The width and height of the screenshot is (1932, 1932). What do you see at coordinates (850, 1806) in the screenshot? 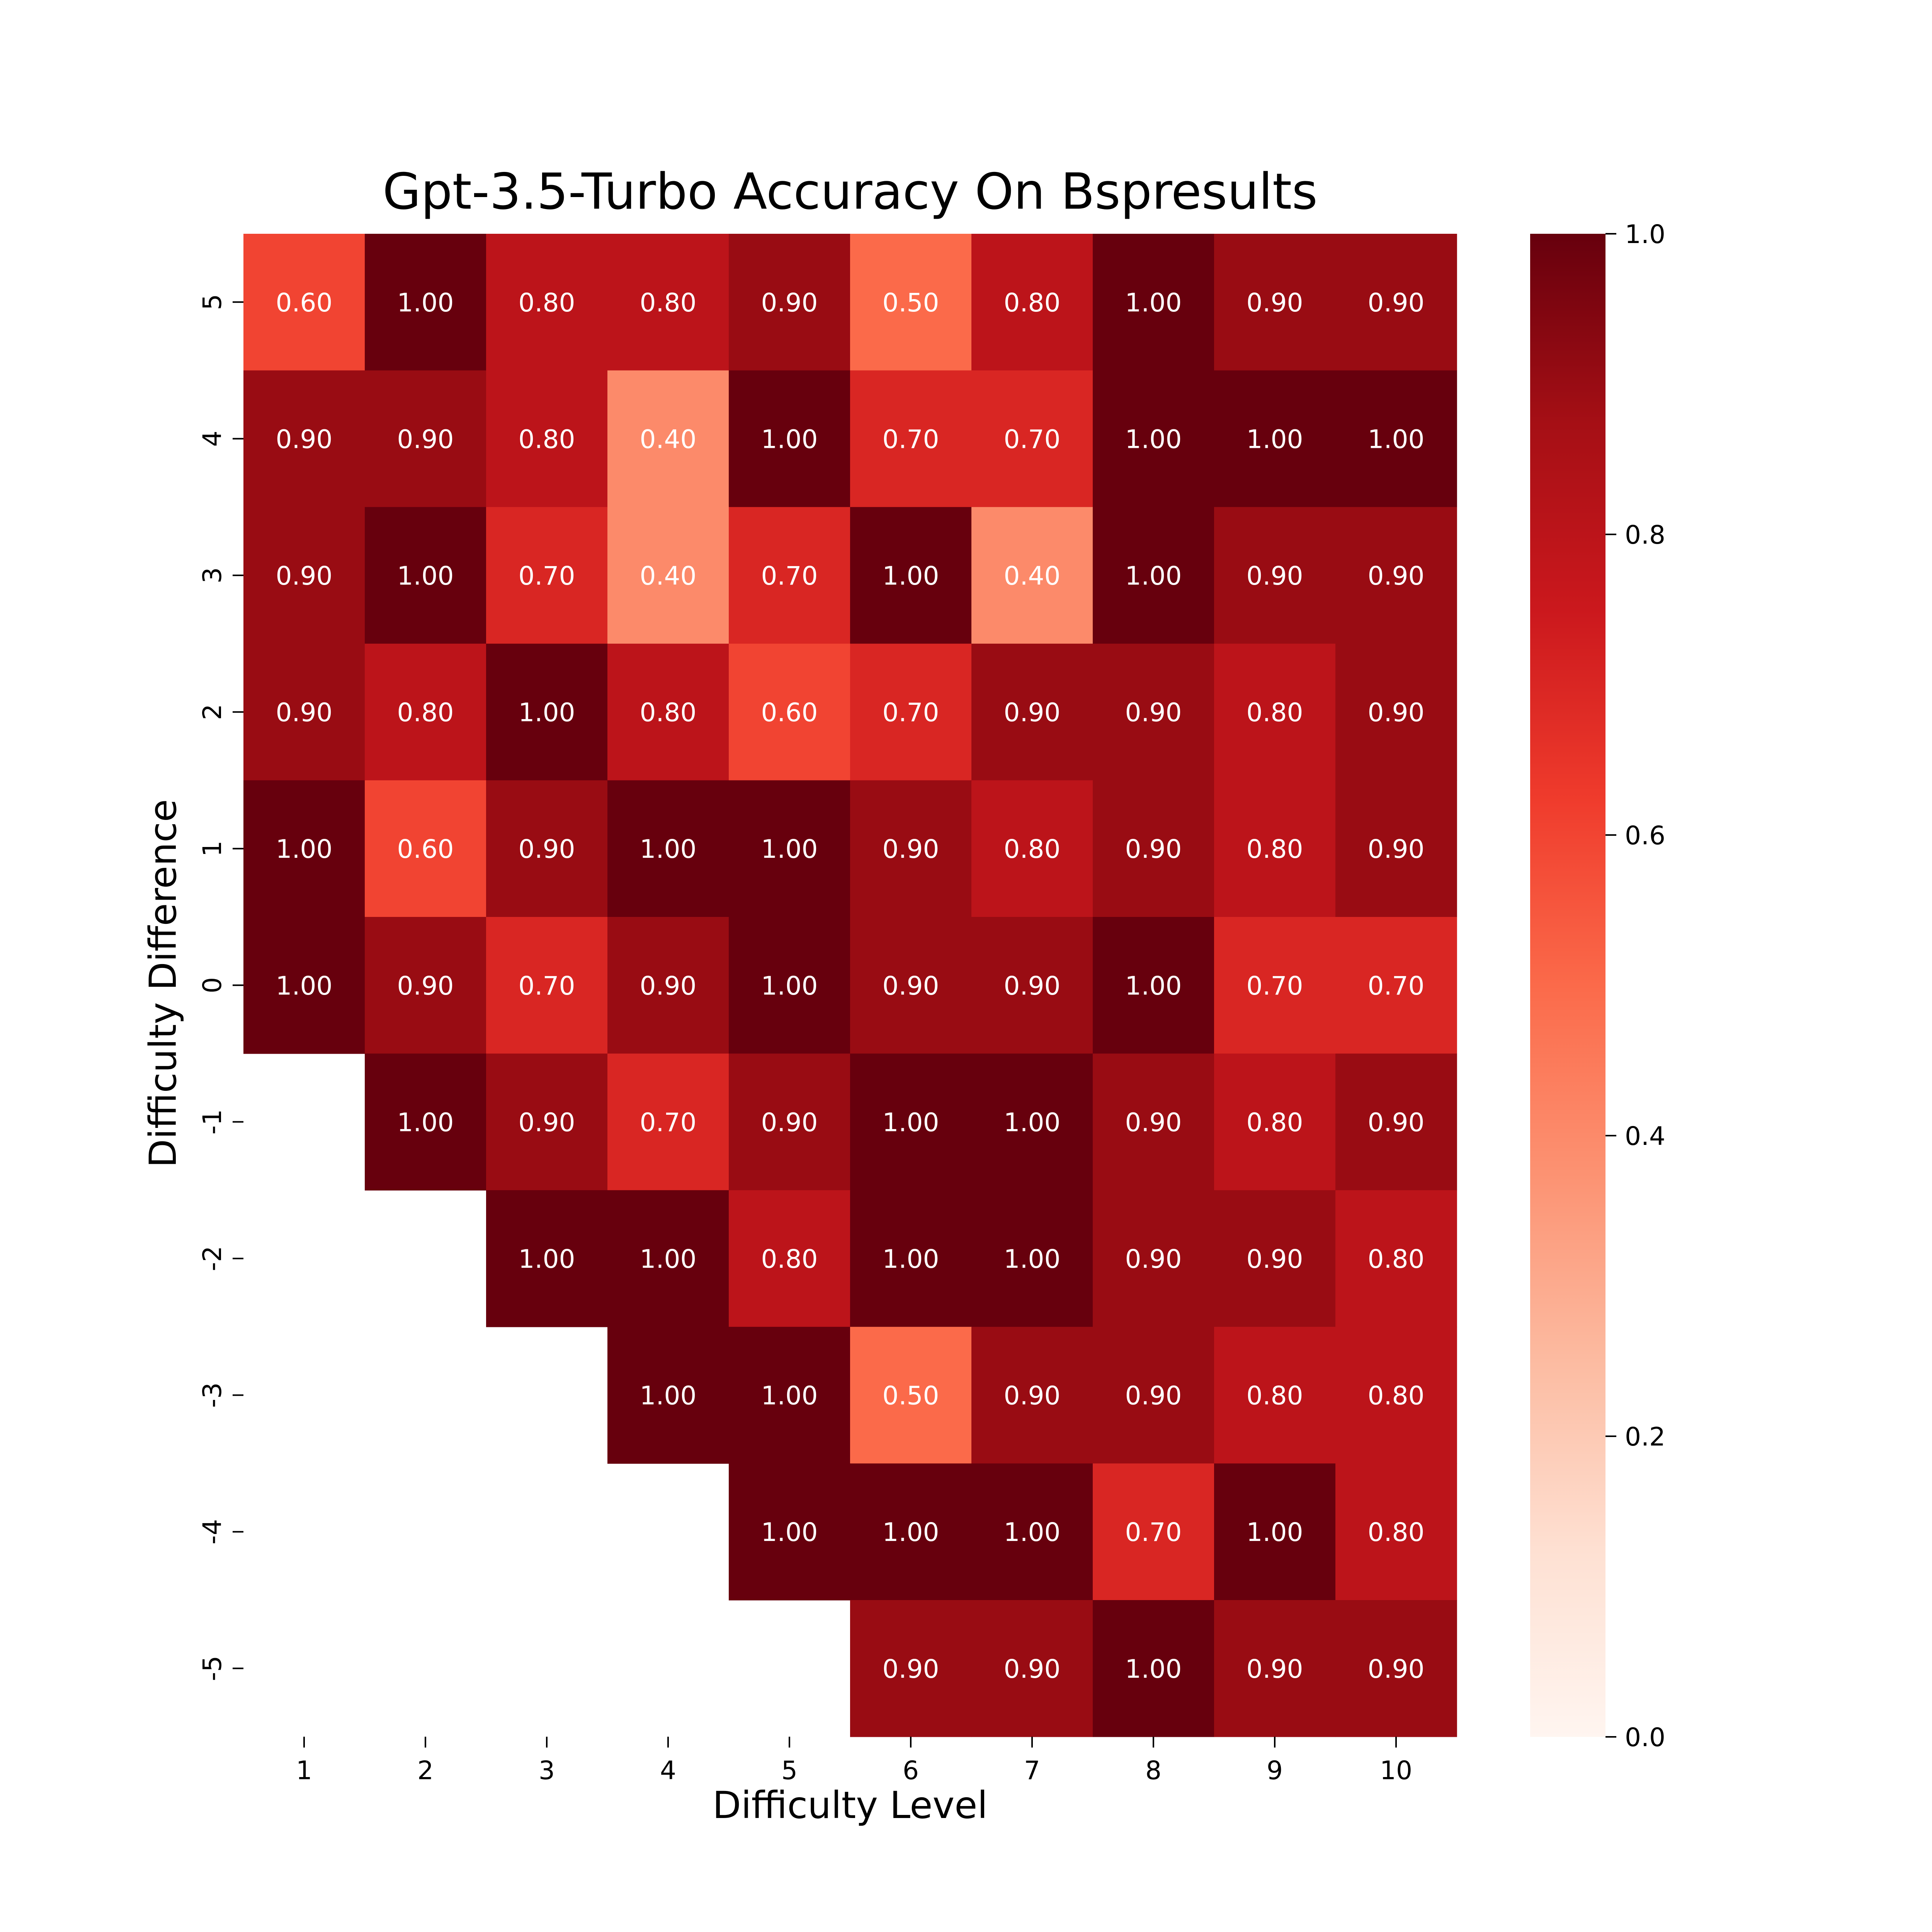
I see `x-axis-label: Difficulty Level` at bounding box center [850, 1806].